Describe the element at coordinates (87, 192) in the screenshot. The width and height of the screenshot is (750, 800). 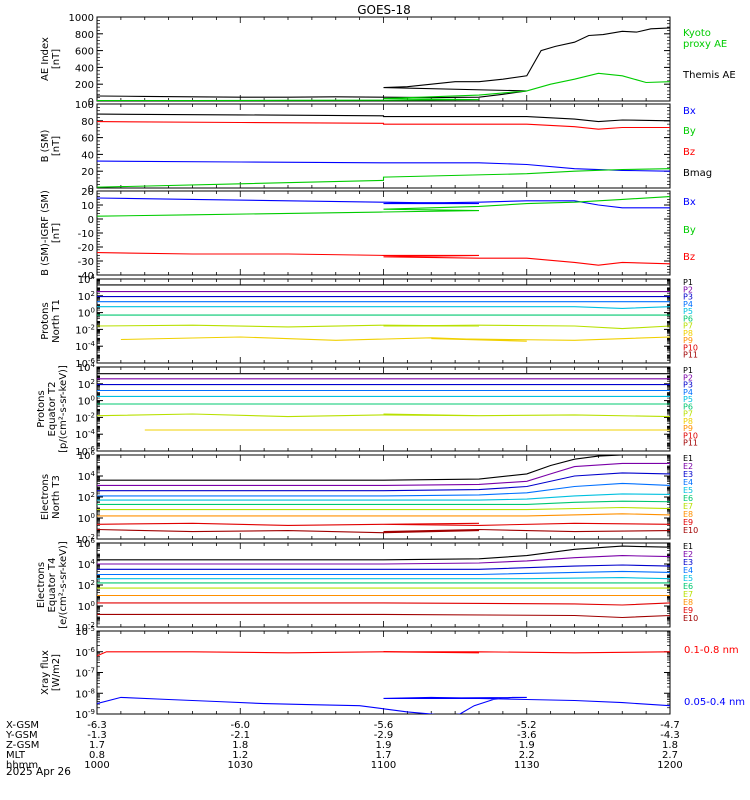
I see `y-tick-label: 20` at that location.